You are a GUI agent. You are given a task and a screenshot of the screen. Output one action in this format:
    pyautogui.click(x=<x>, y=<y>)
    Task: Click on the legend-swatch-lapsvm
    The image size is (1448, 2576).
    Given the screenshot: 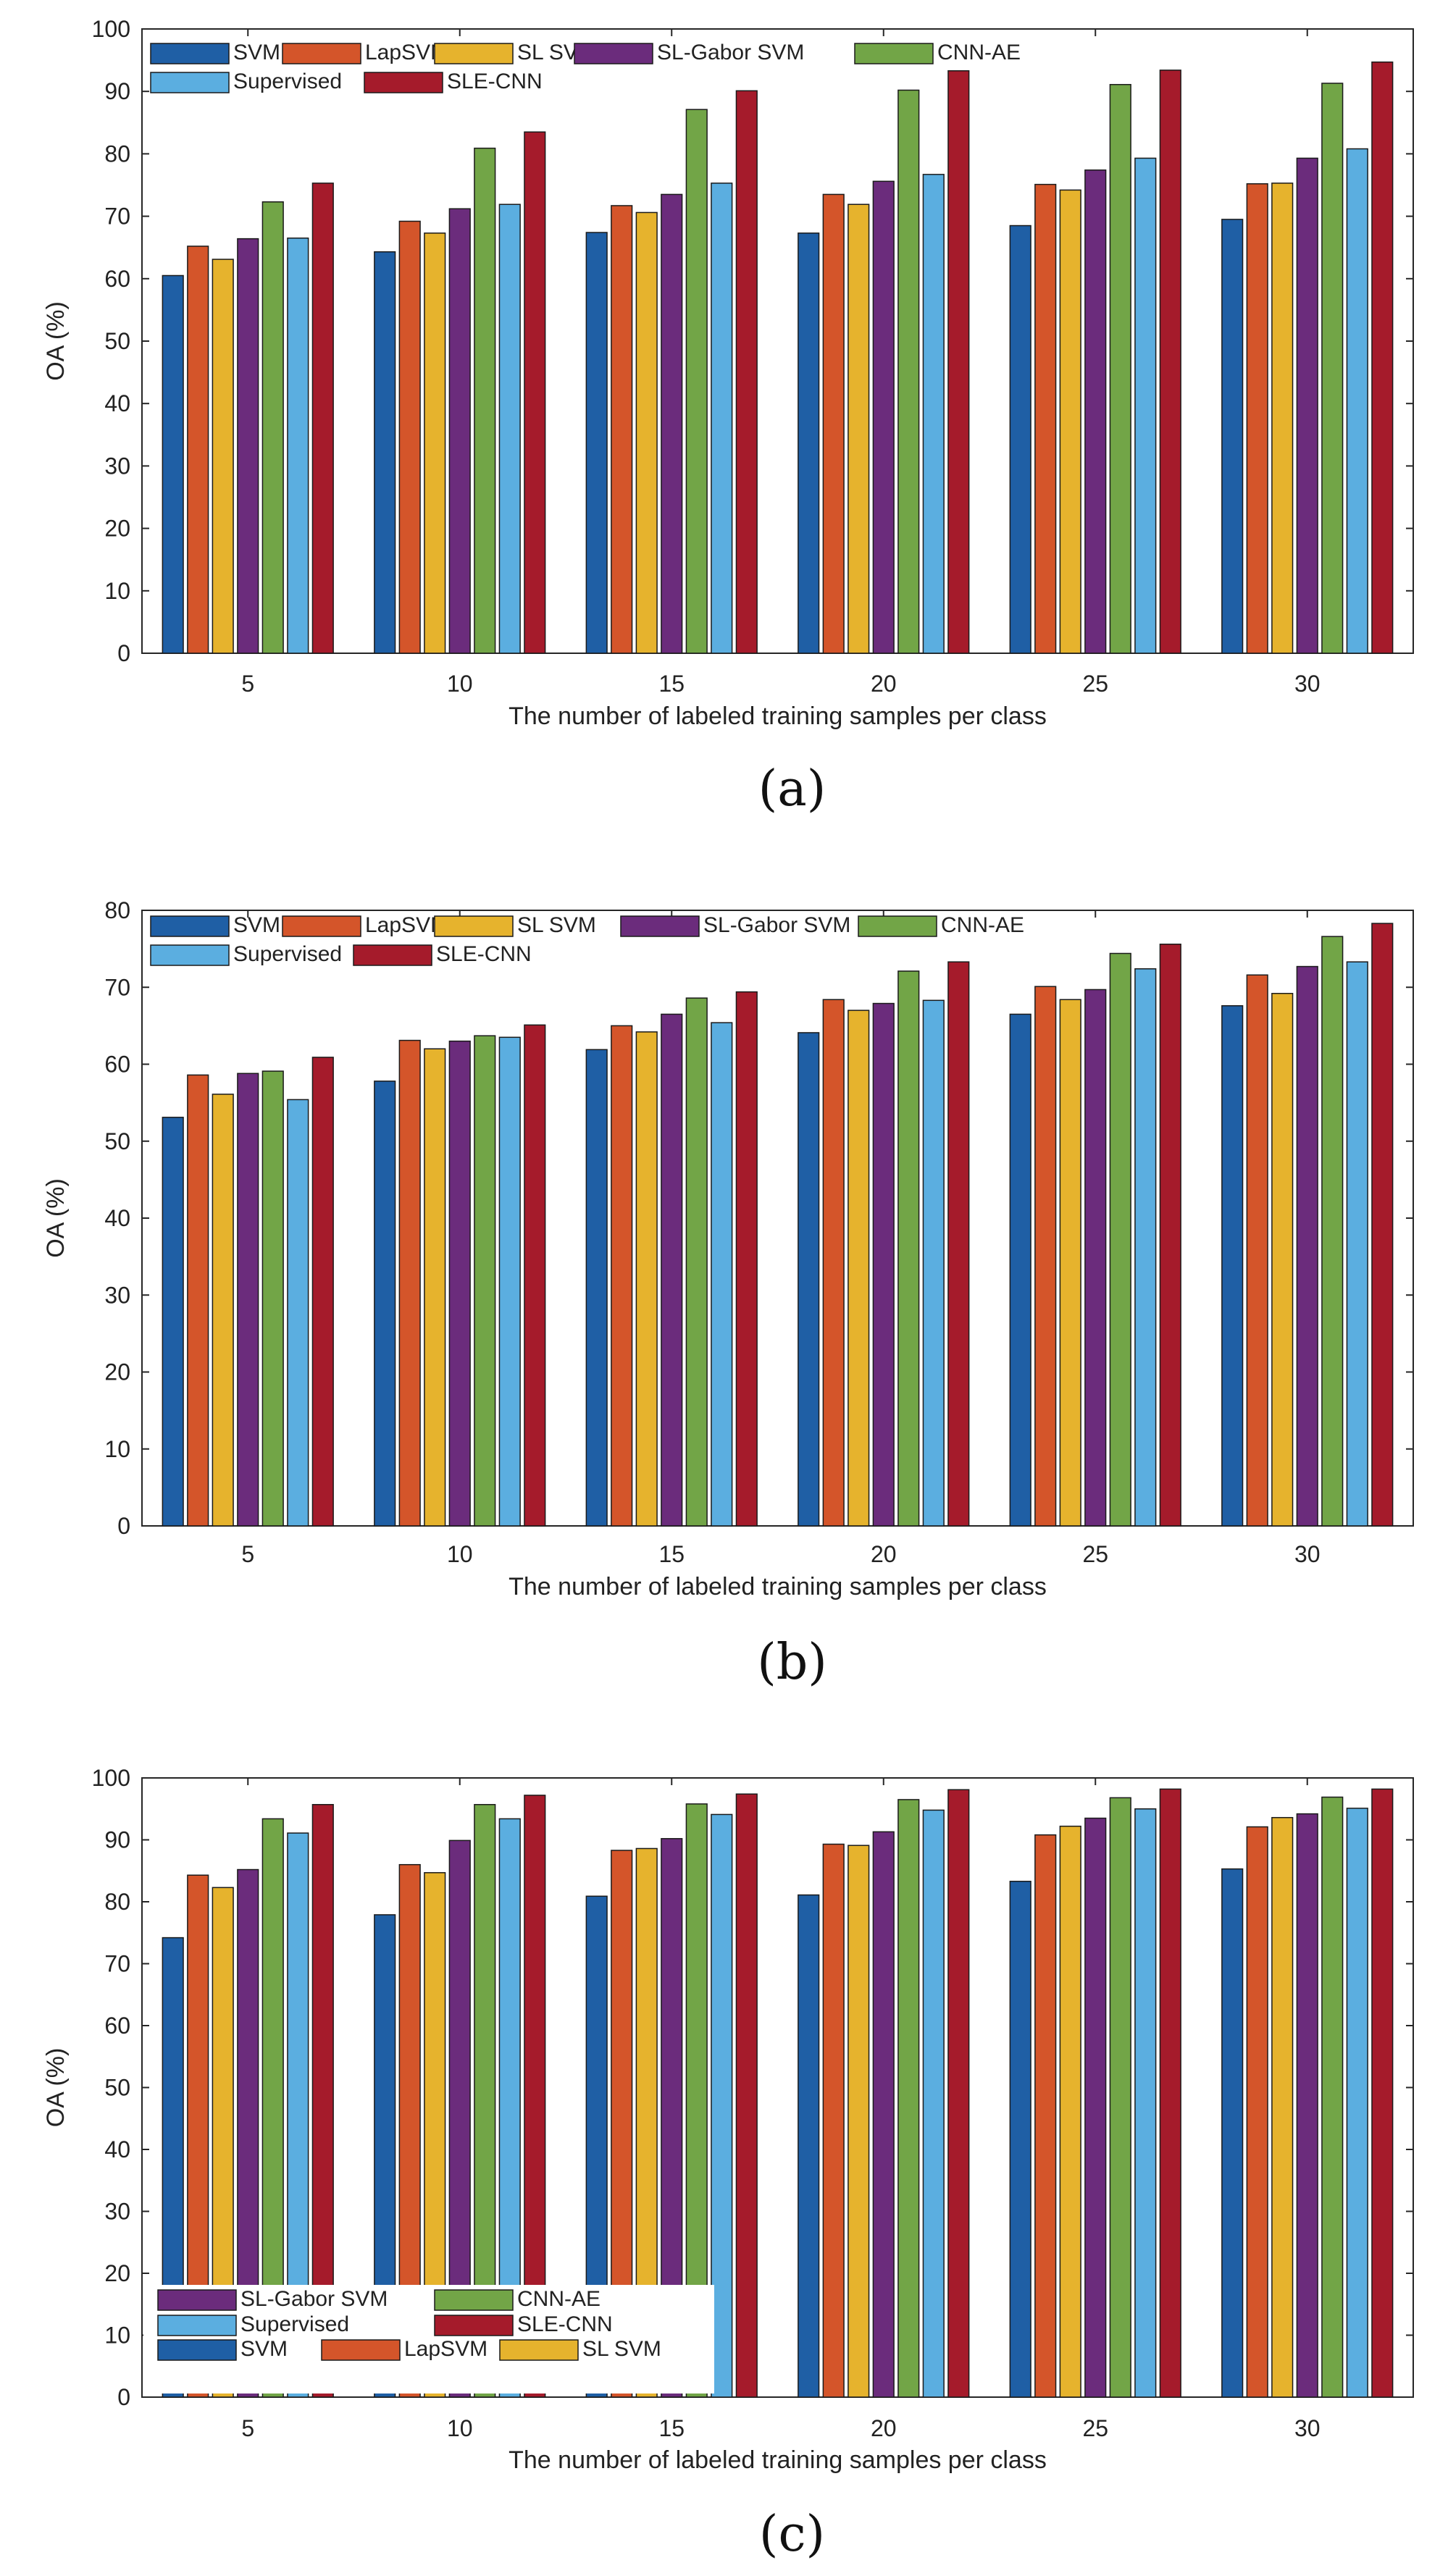 What is the action you would take?
    pyautogui.click(x=361, y=2350)
    